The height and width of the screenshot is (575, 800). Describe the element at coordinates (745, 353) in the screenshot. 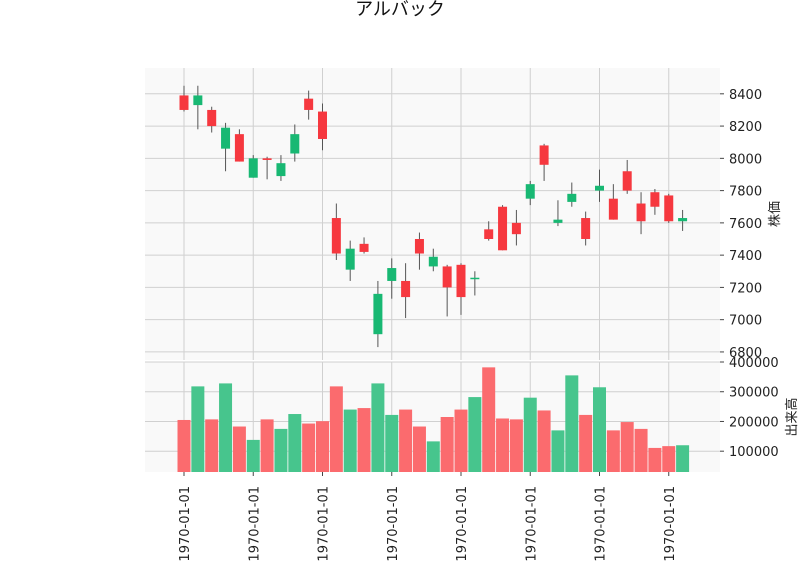

I see `price-tick-label: 6800` at that location.